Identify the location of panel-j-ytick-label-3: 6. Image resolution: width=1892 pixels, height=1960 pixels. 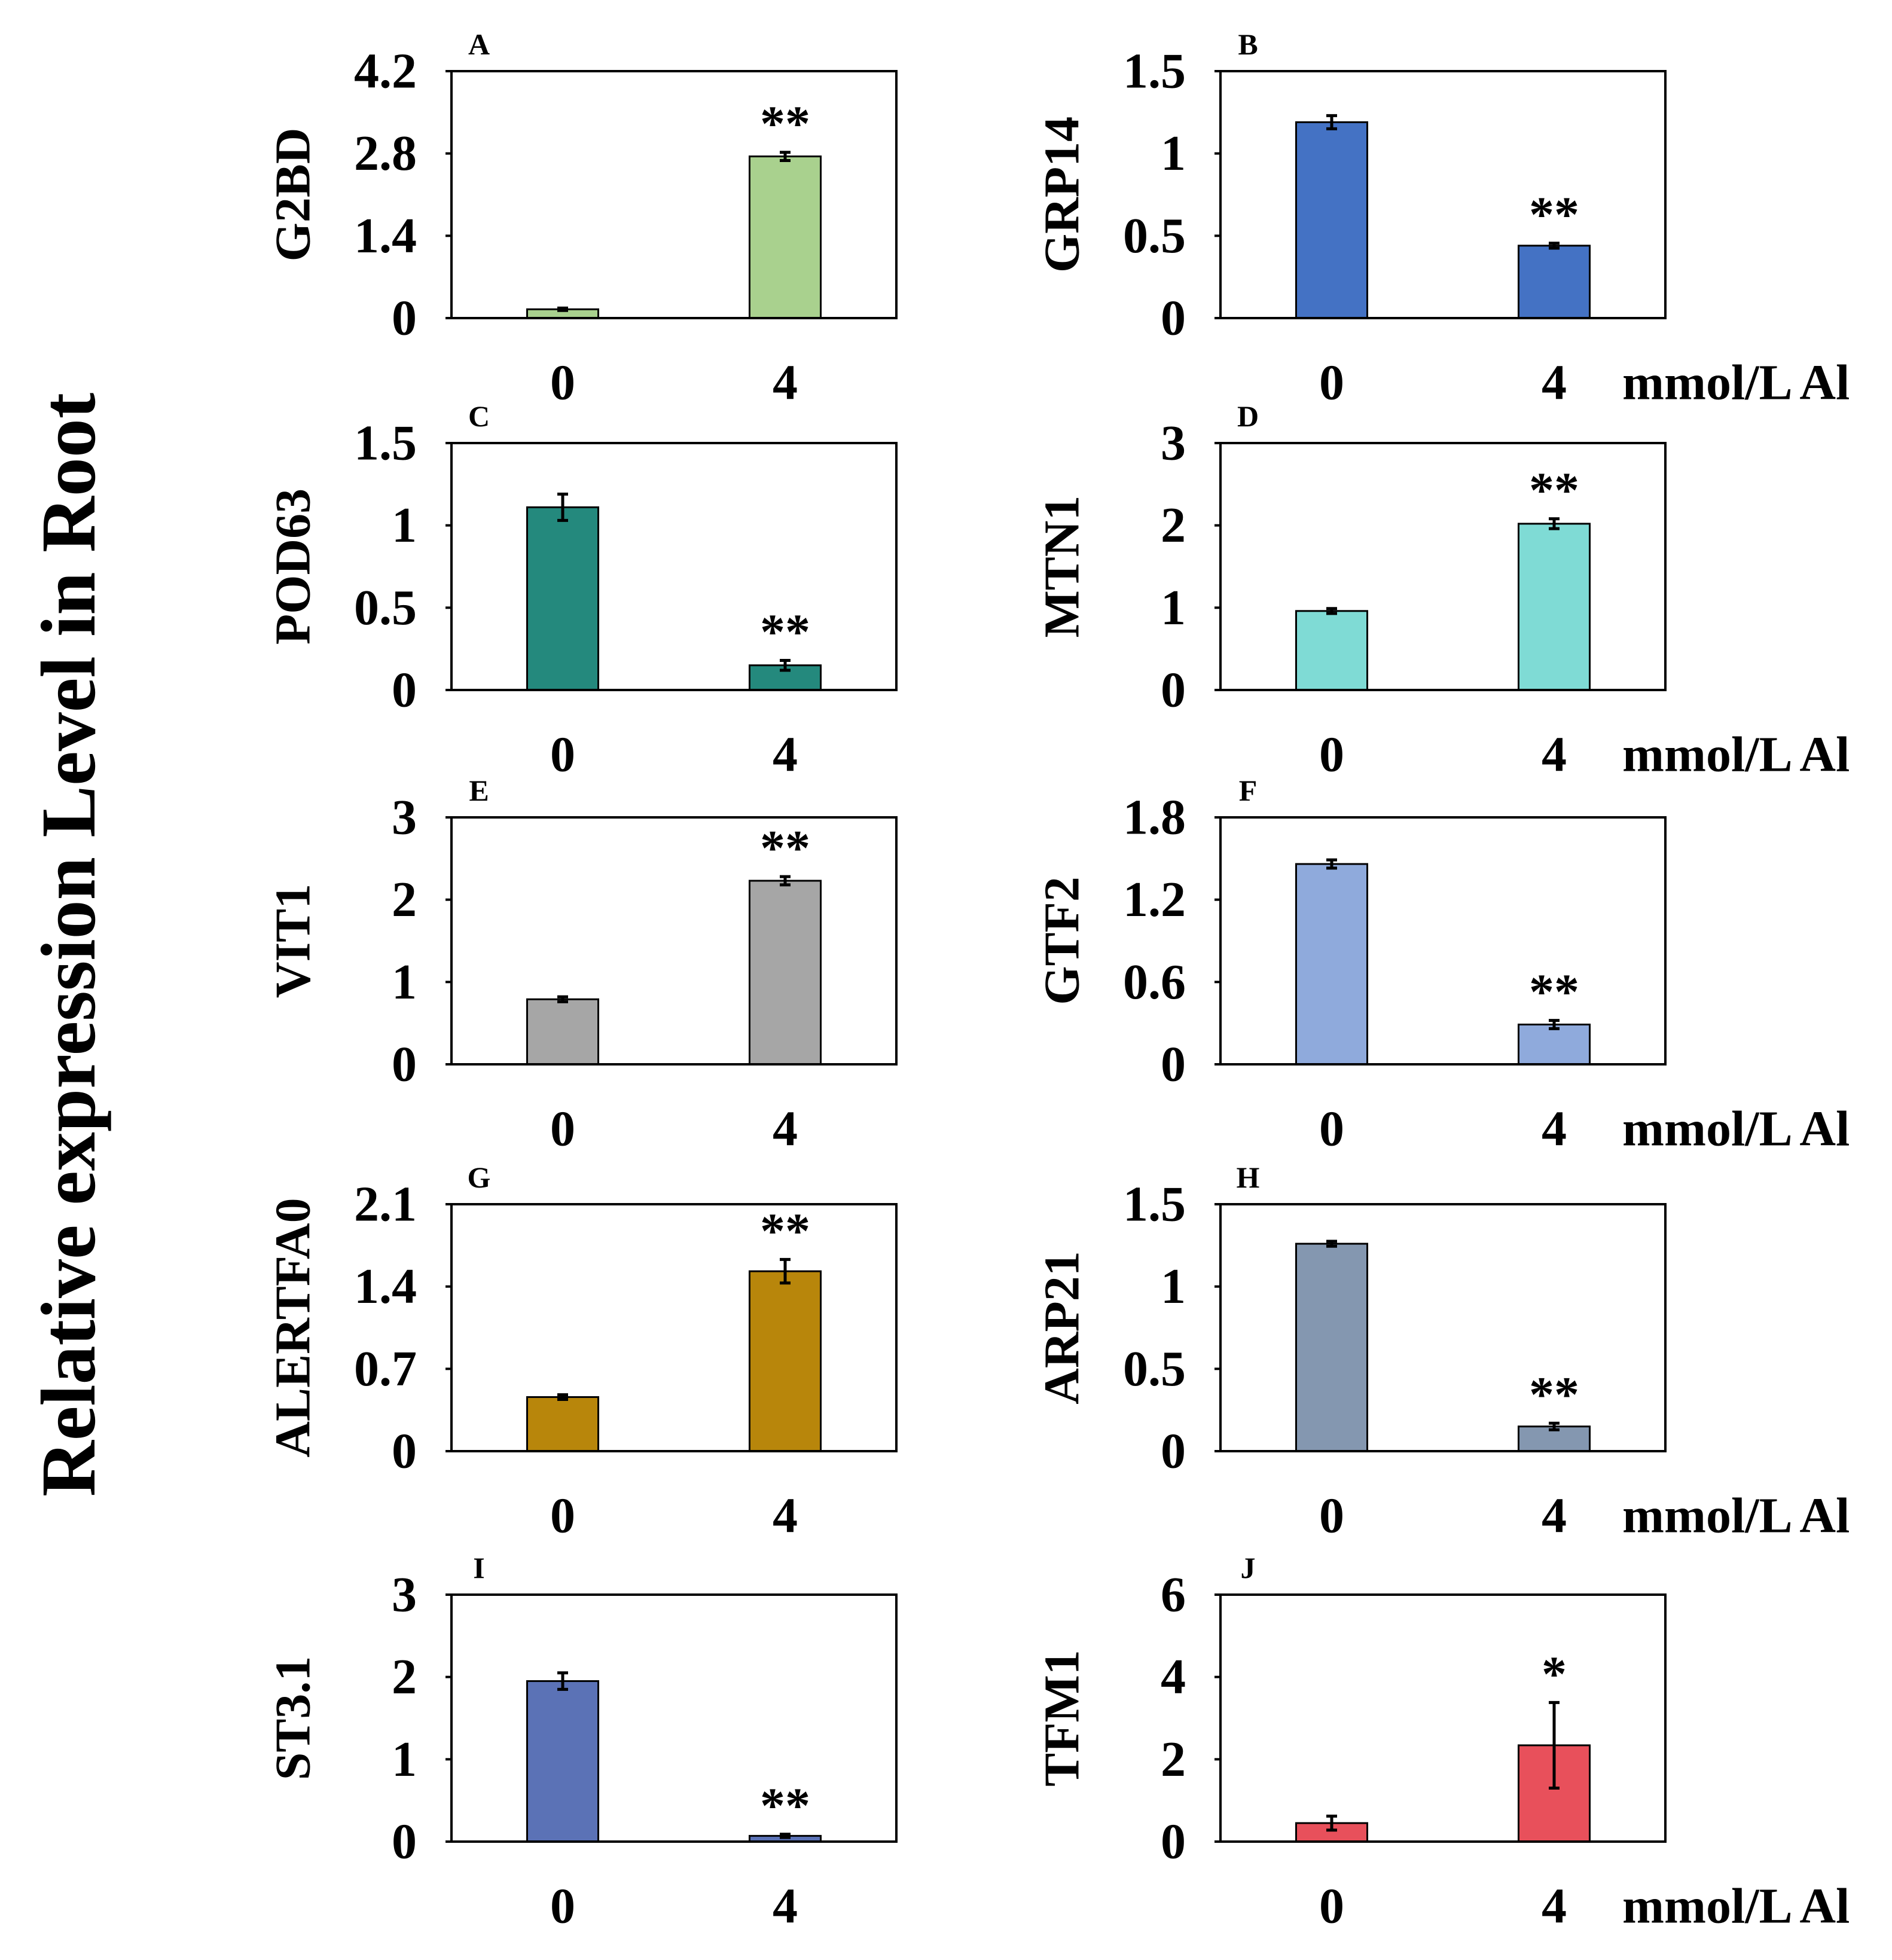
(1173, 1595).